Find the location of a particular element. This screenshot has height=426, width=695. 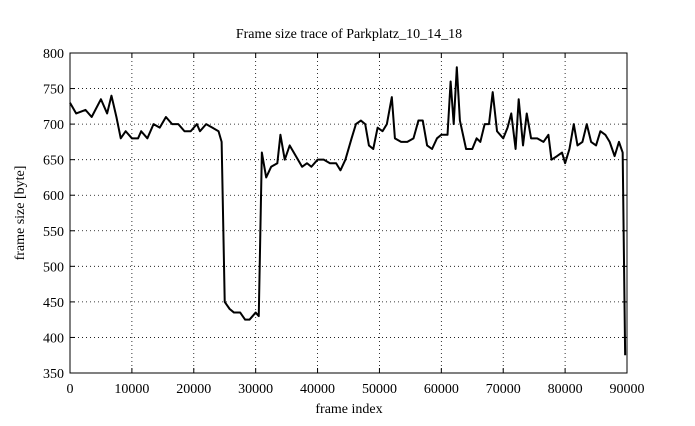

x-tick-label: 10000 is located at coordinates (131, 389).